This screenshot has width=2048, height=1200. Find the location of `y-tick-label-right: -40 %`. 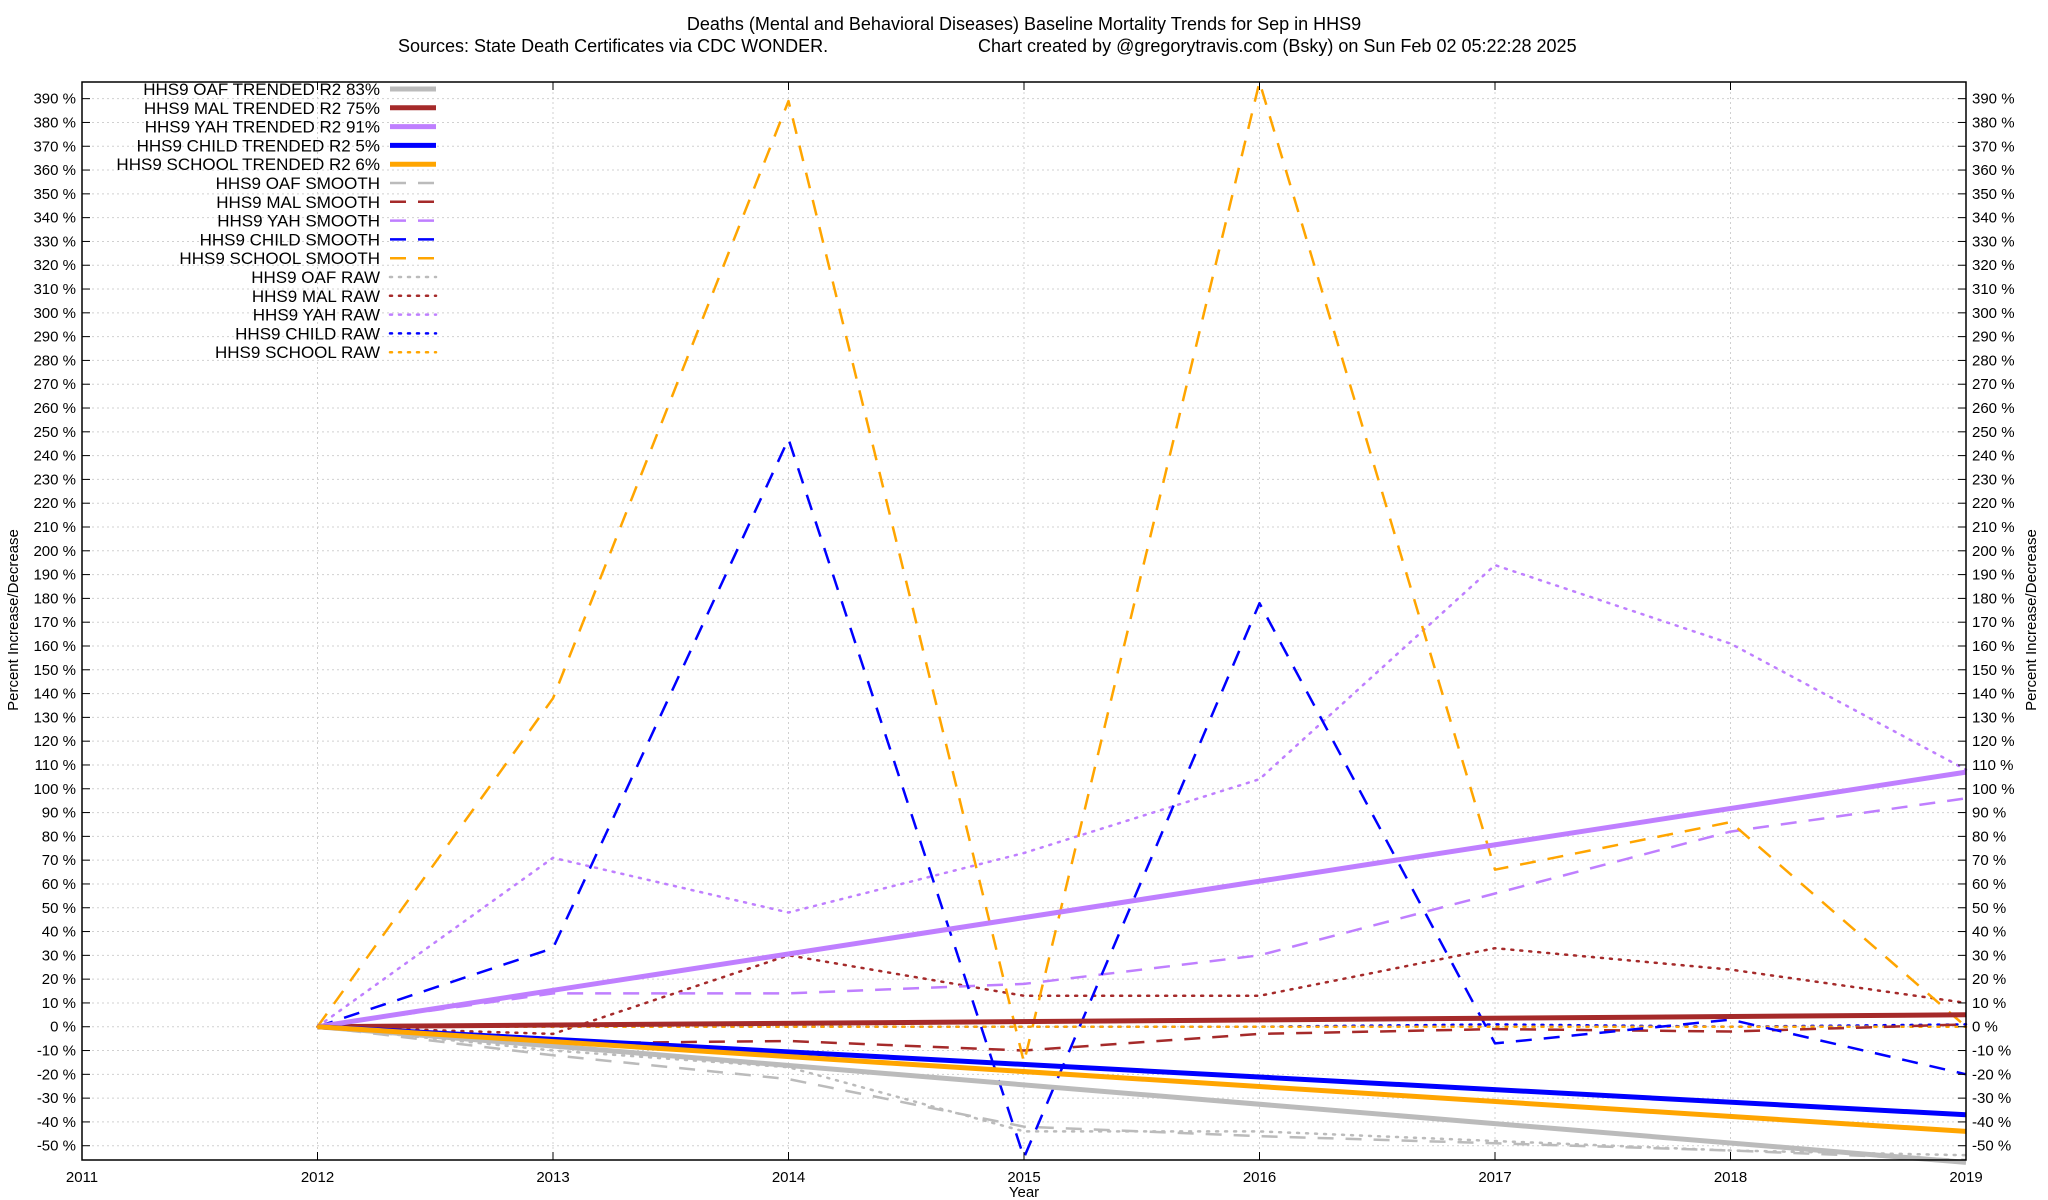

y-tick-label-right: -40 % is located at coordinates (1991, 1122).